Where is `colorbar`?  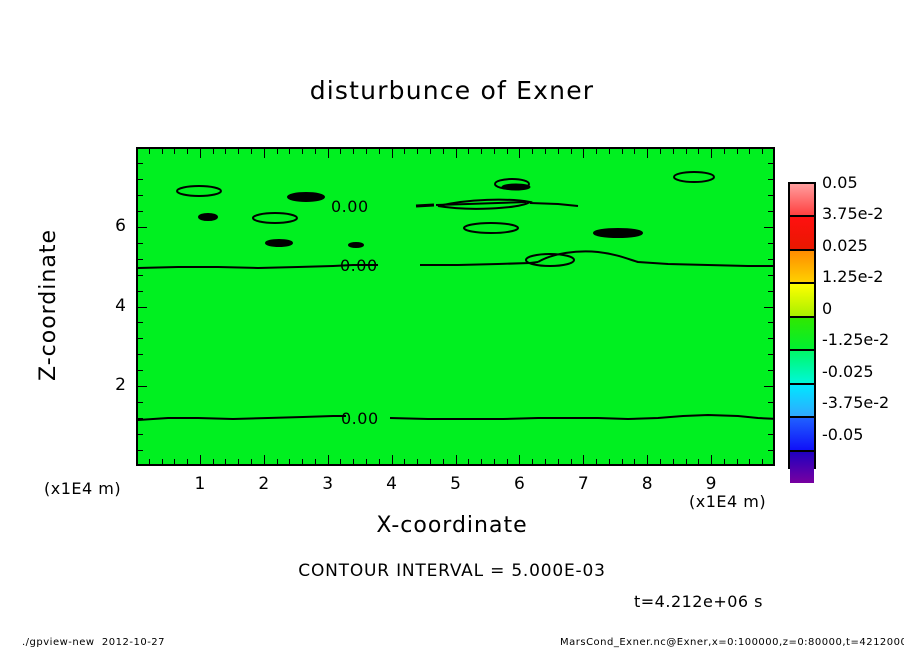 colorbar is located at coordinates (802, 332).